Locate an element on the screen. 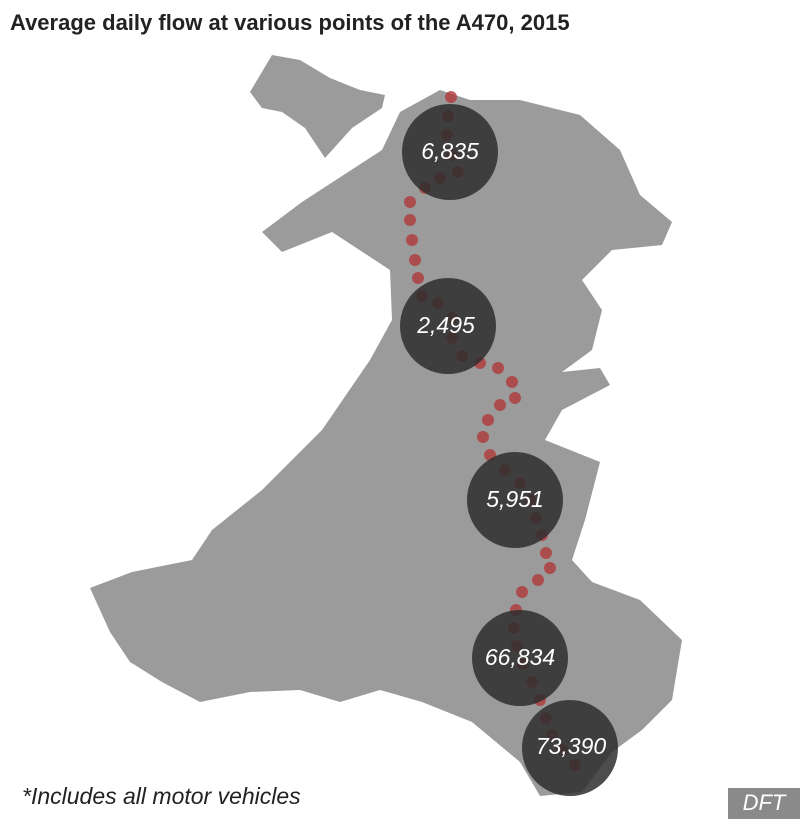 Image resolution: width=800 pixels, height=819 pixels. flow-label: 73,390 is located at coordinates (571, 746).